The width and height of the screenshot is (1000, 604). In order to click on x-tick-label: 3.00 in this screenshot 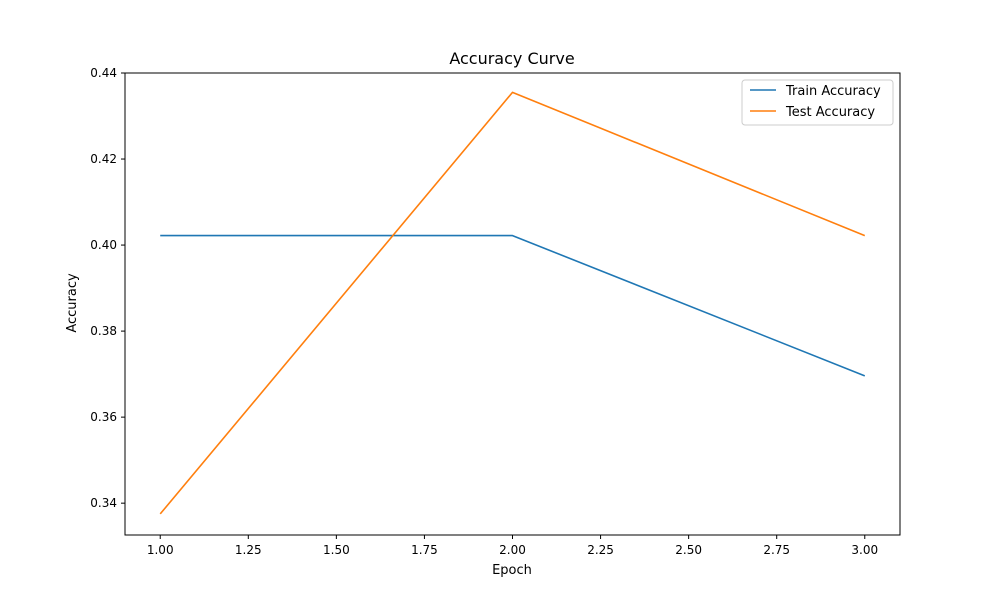, I will do `click(864, 550)`.